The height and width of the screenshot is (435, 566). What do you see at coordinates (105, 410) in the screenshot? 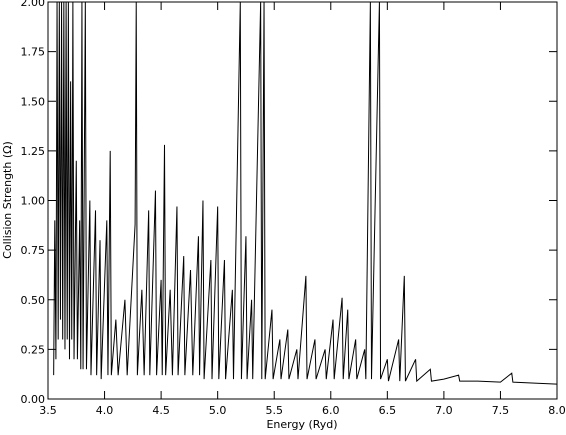
I see `x-tick-label: 4.0` at bounding box center [105, 410].